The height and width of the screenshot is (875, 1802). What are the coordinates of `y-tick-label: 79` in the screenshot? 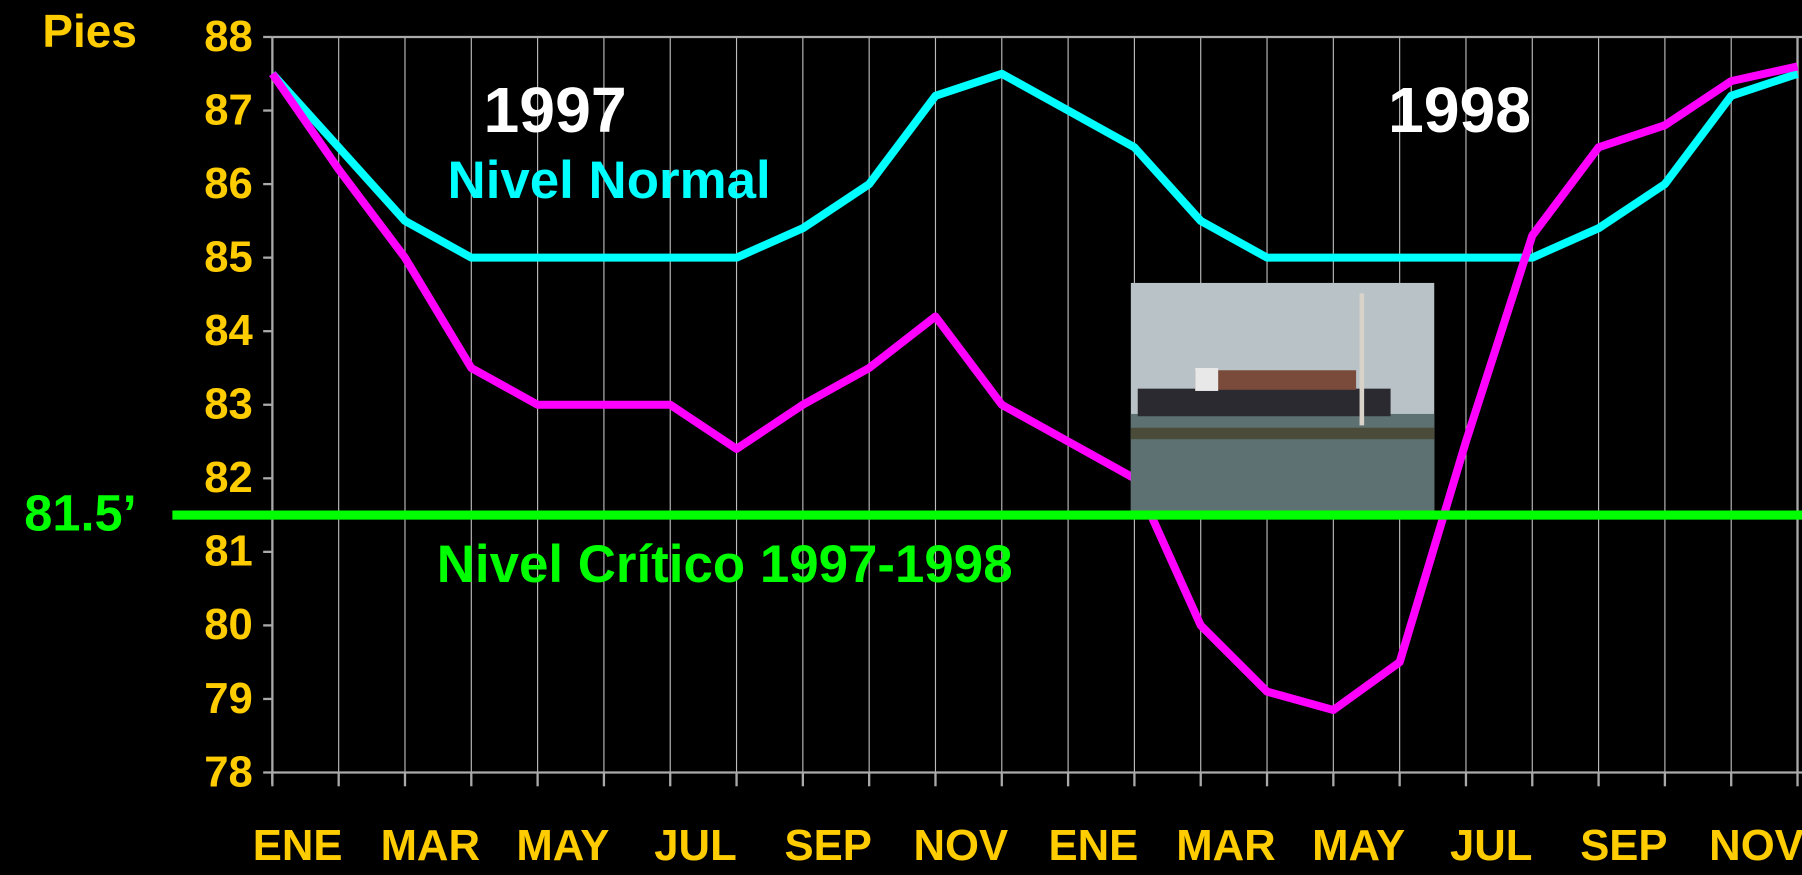 It's located at (228, 698).